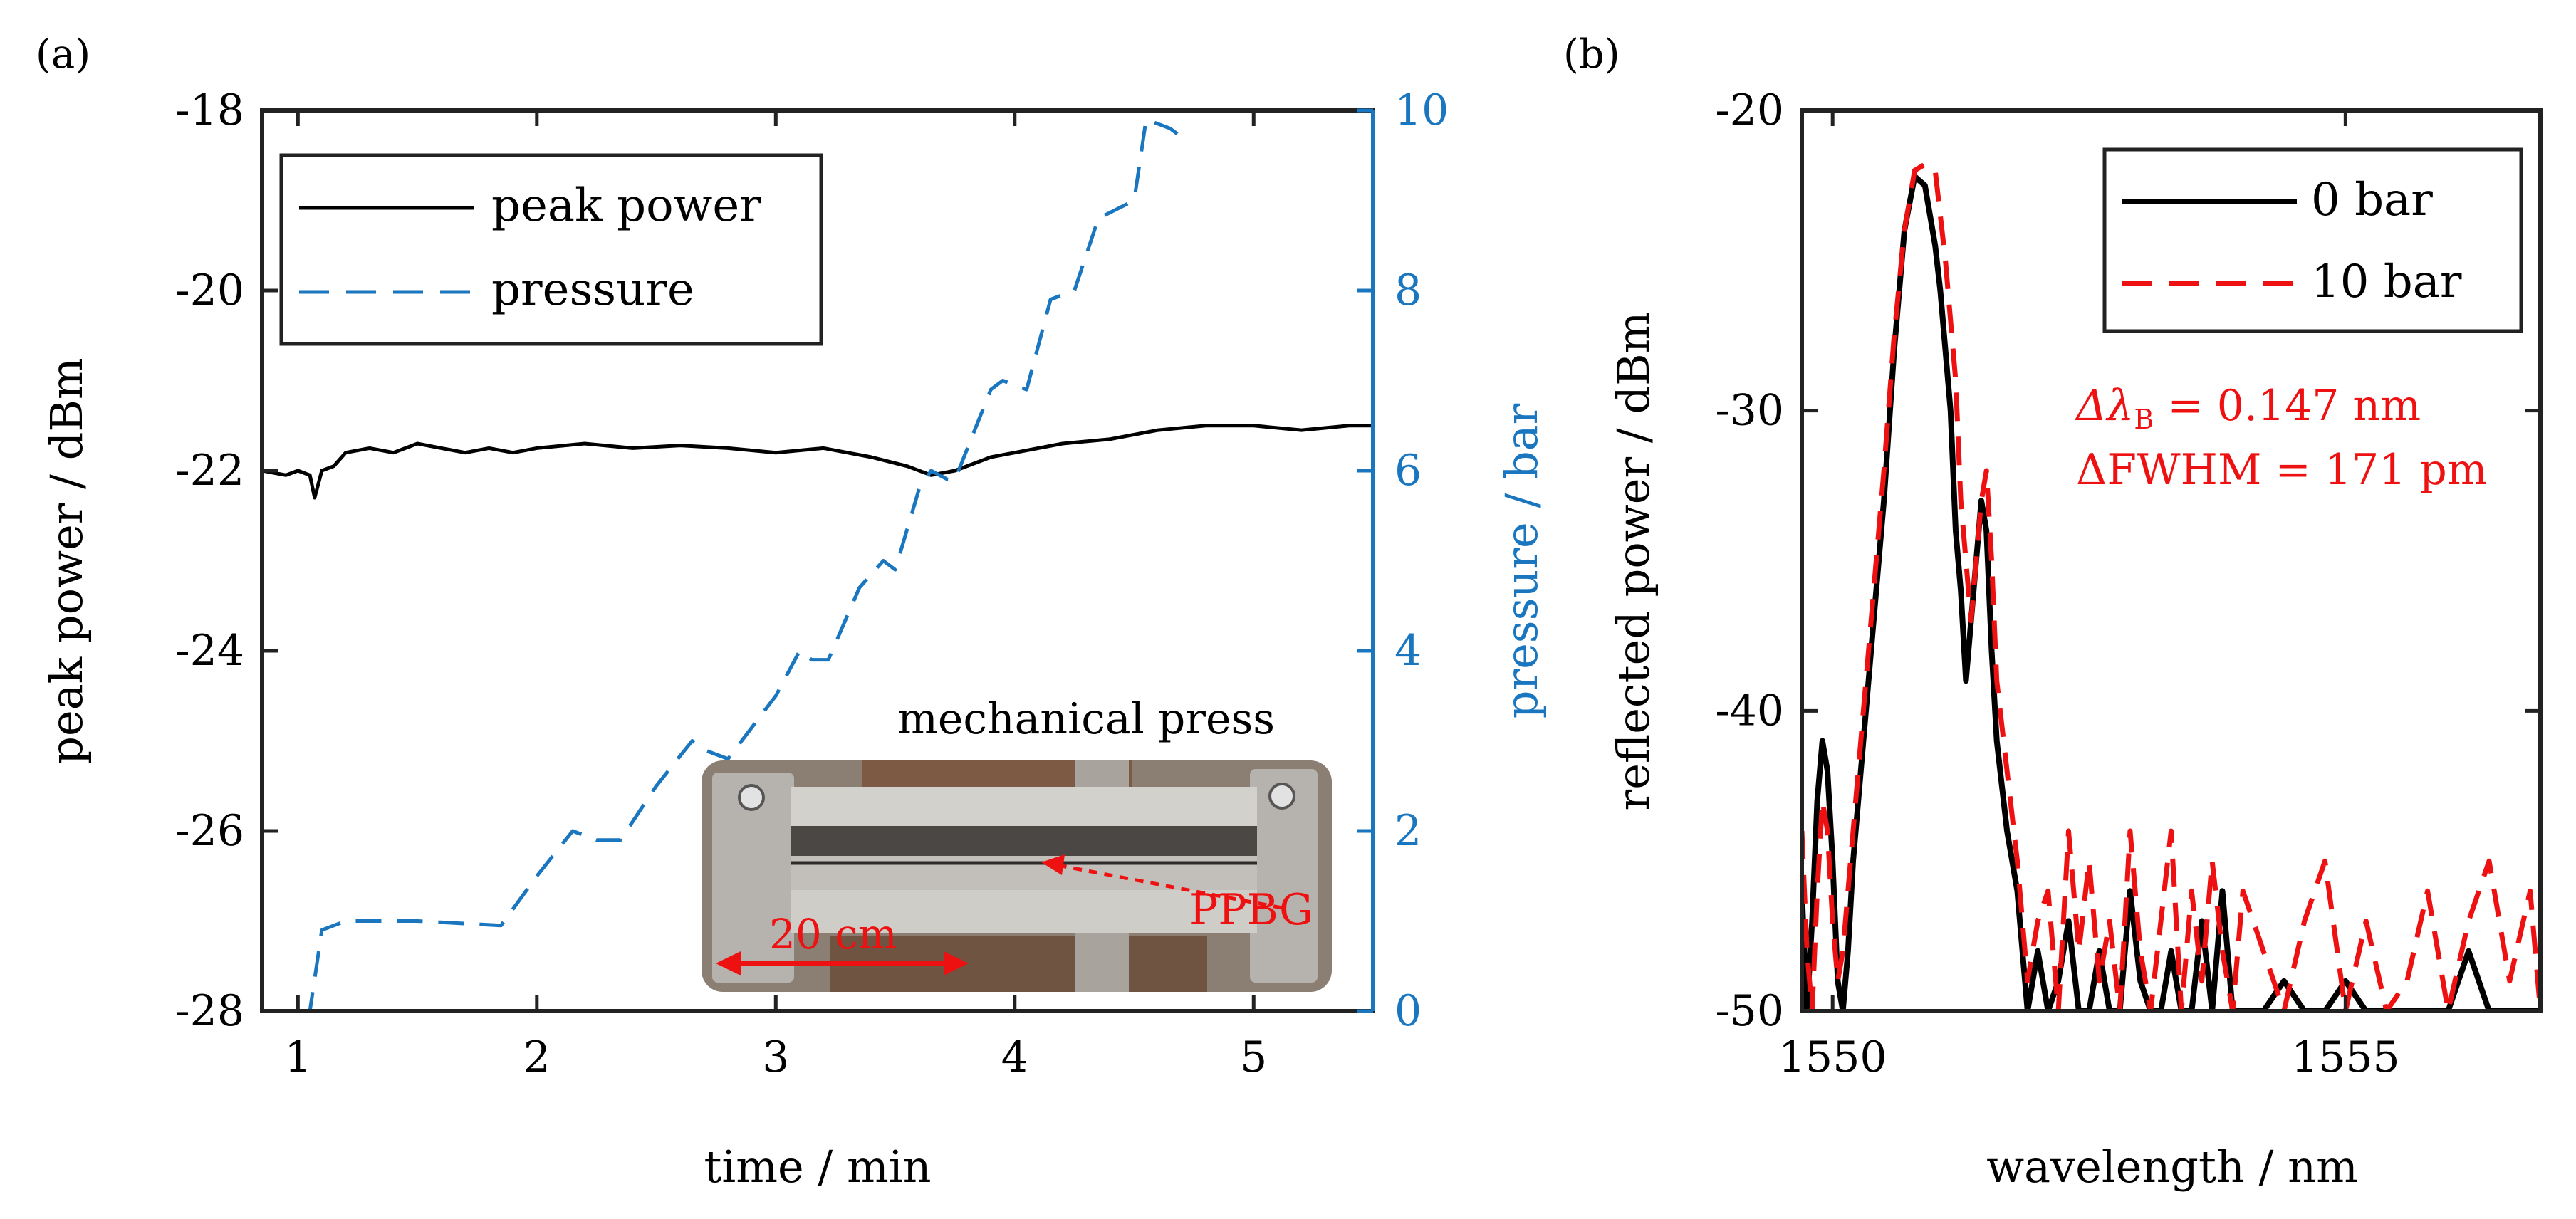 Image resolution: width=2576 pixels, height=1219 pixels. I want to click on panel-a-y-ticks: -18 -20 -22 -24 -26 -28, so click(226, 560).